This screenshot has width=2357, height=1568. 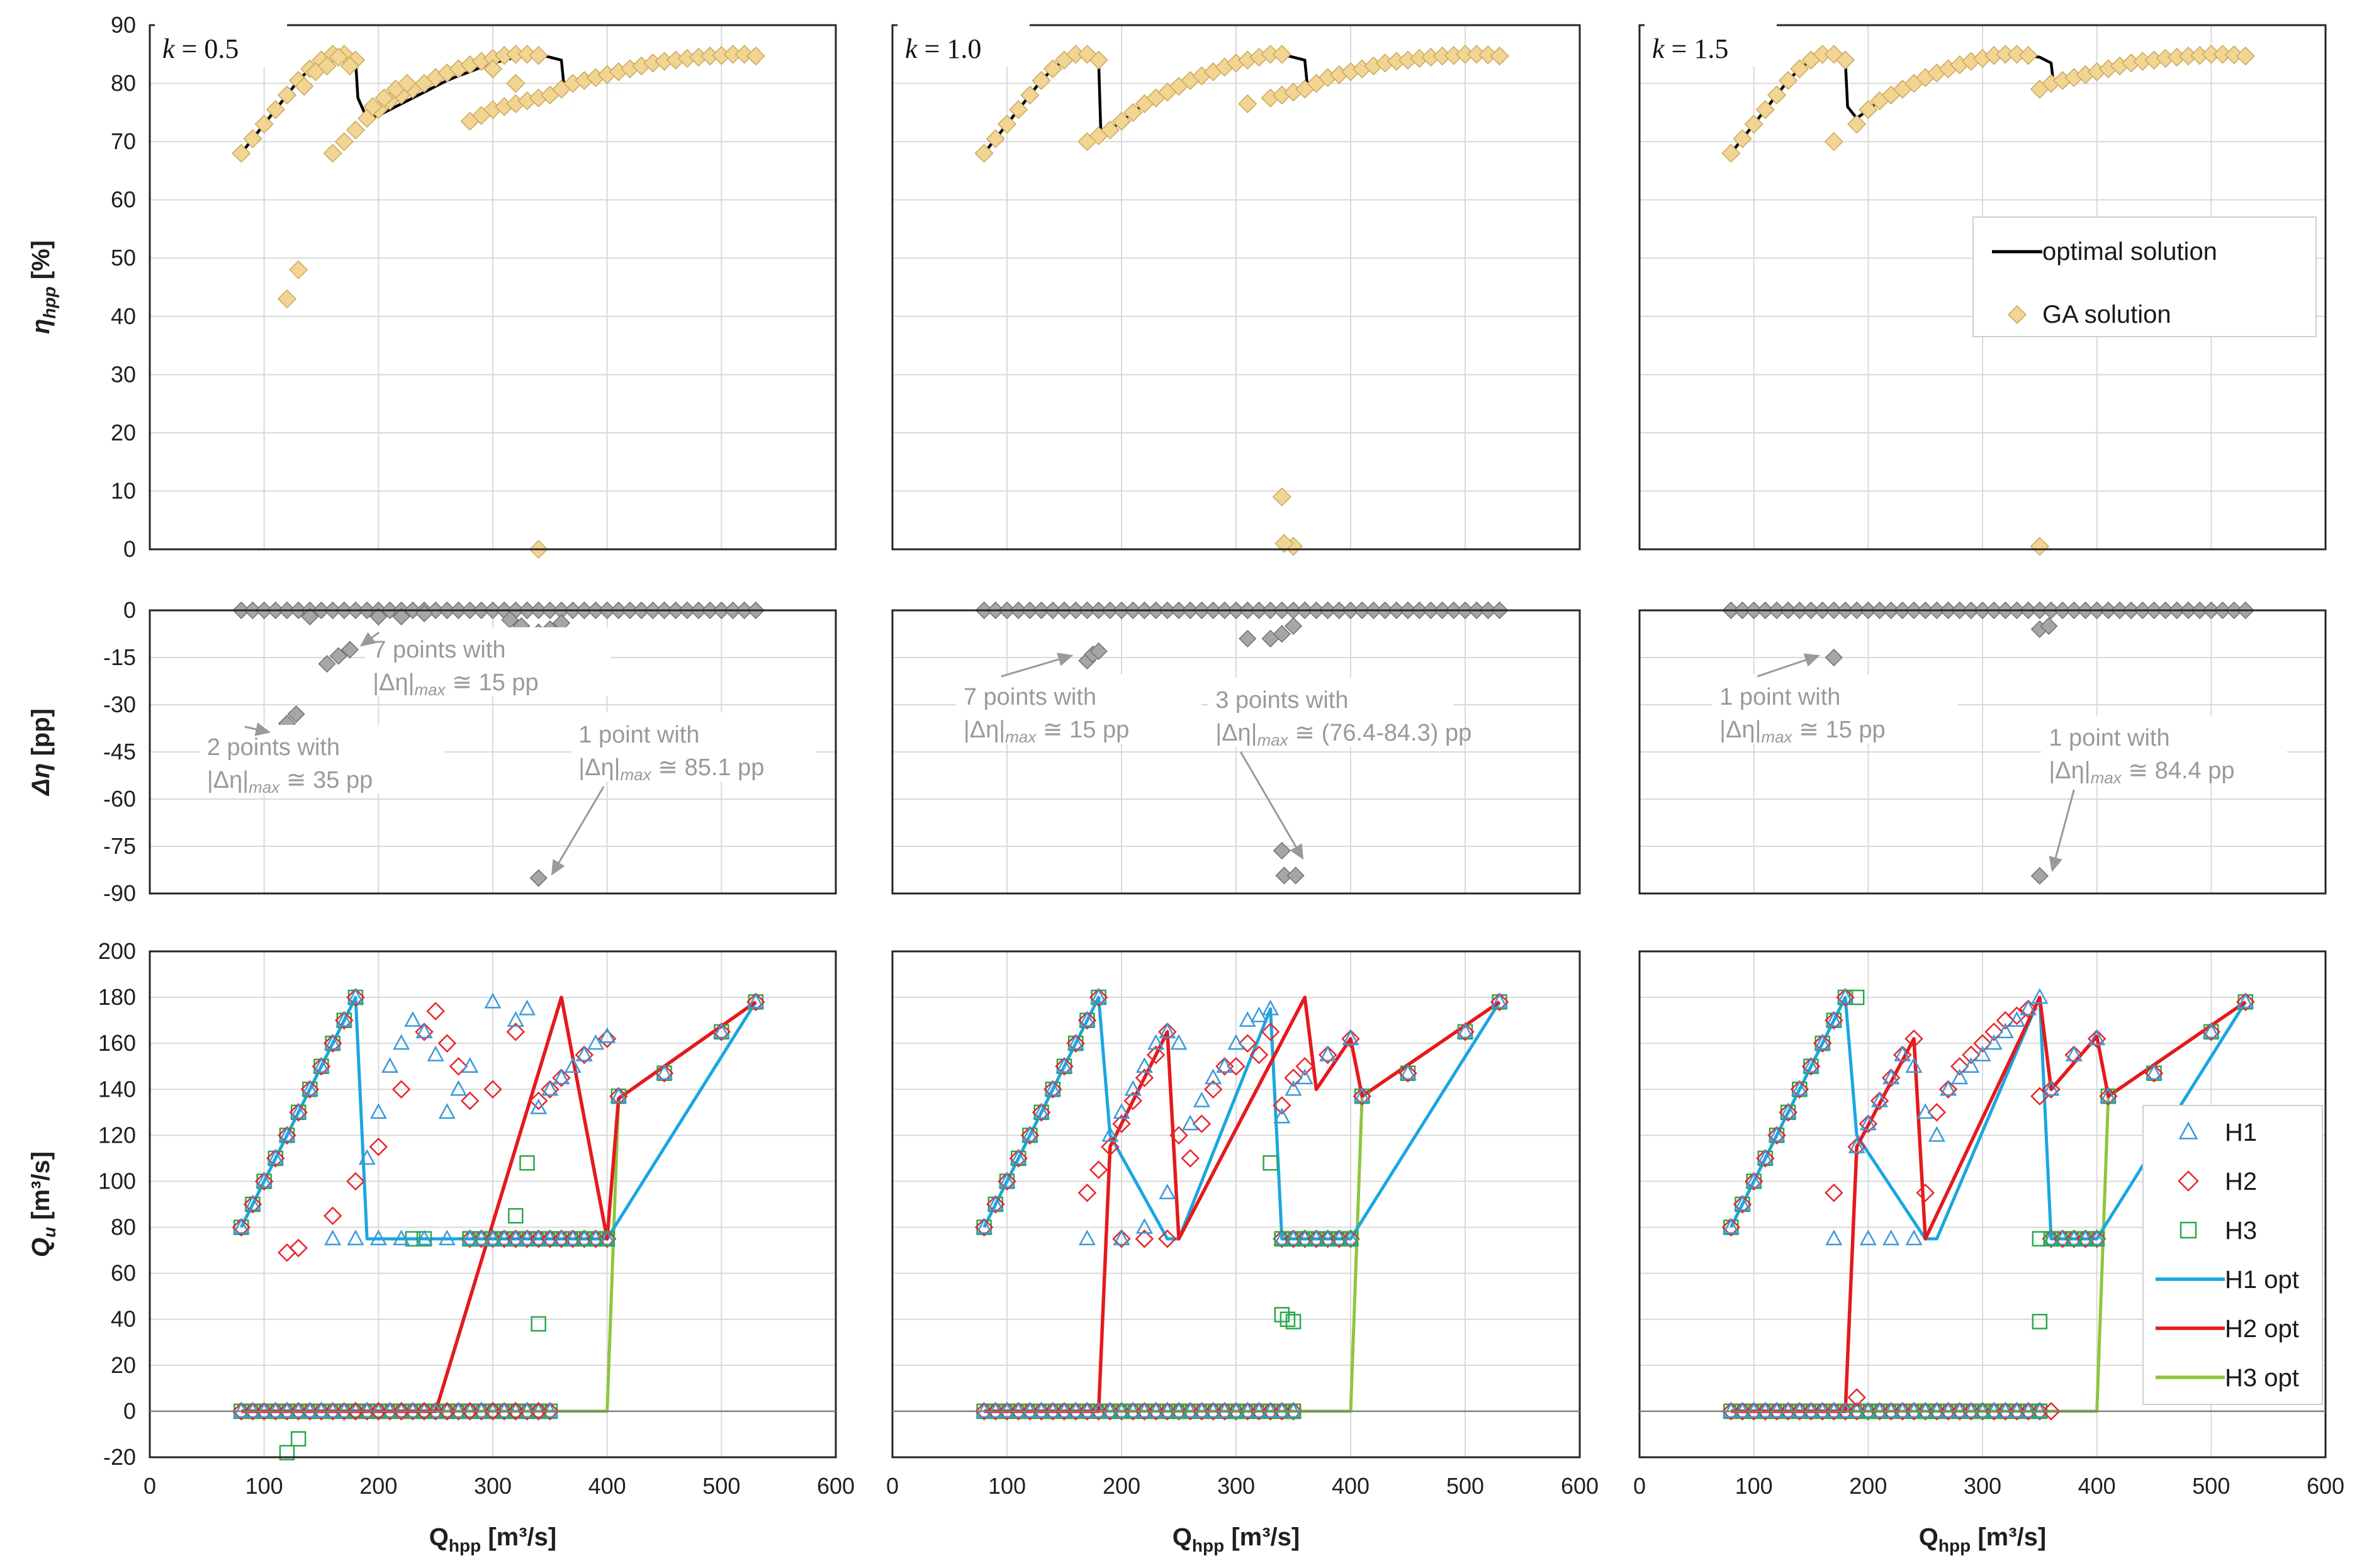 What do you see at coordinates (149, 1486) in the screenshot?
I see `x-tick-label: 0` at bounding box center [149, 1486].